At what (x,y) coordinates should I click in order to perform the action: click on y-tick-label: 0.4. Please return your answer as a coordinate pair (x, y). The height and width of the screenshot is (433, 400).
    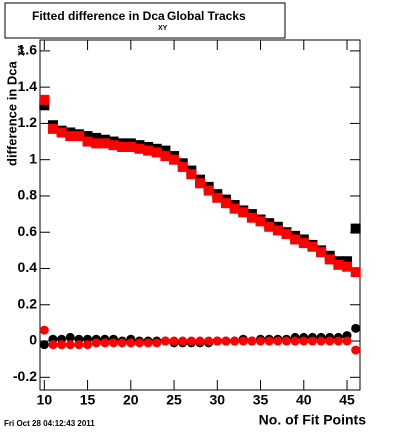
    Looking at the image, I should click on (28, 267).